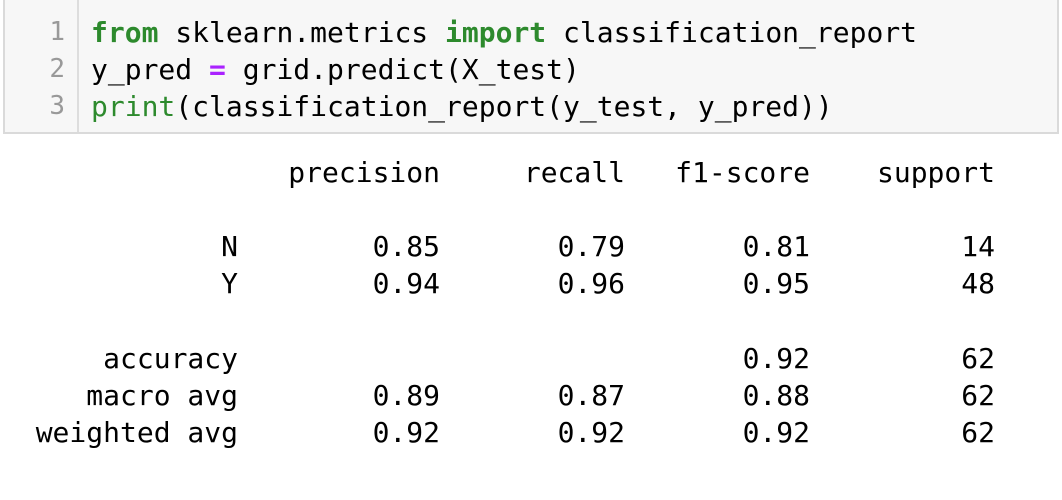 The height and width of the screenshot is (500, 1062). I want to click on line-number-gutter: 1 2 3, so click(42, 66).